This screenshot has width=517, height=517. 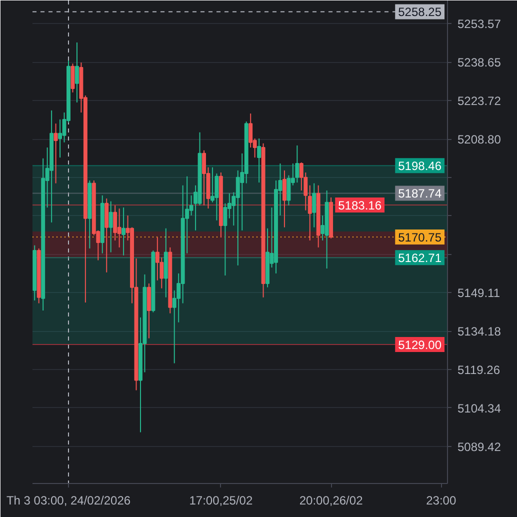 What do you see at coordinates (441, 501) in the screenshot?
I see `x-tick-label: 23:00` at bounding box center [441, 501].